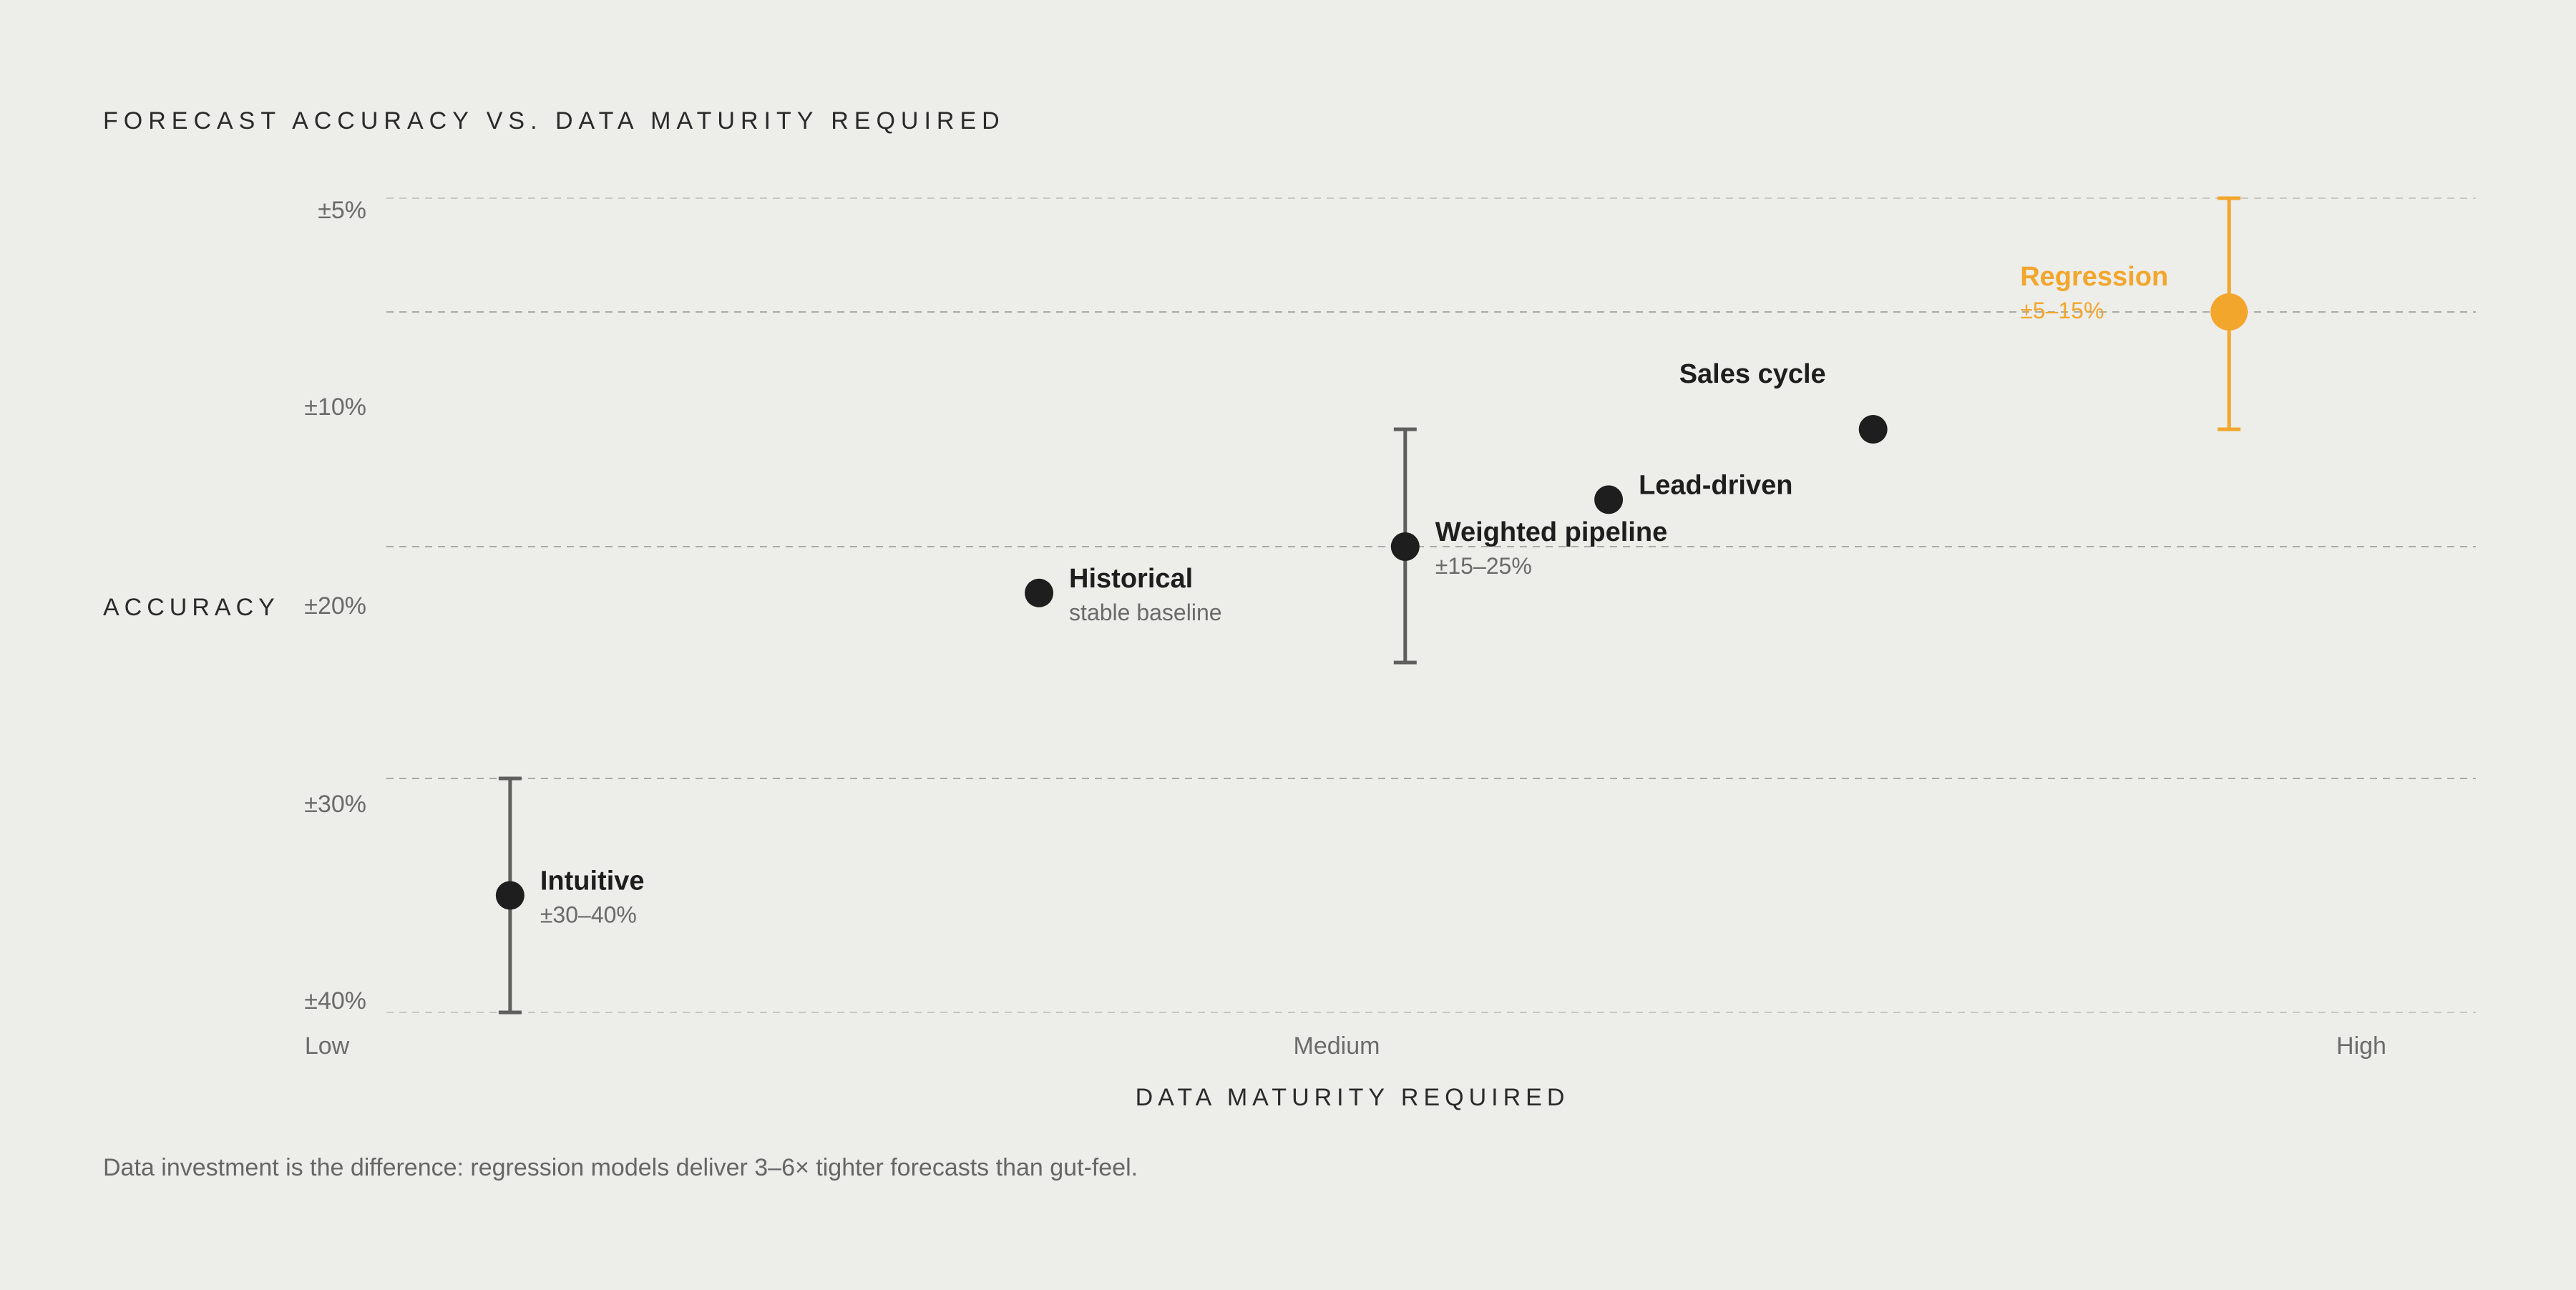 The width and height of the screenshot is (2576, 1290). What do you see at coordinates (1145, 612) in the screenshot?
I see `data-point-sublabel: stable baseline` at bounding box center [1145, 612].